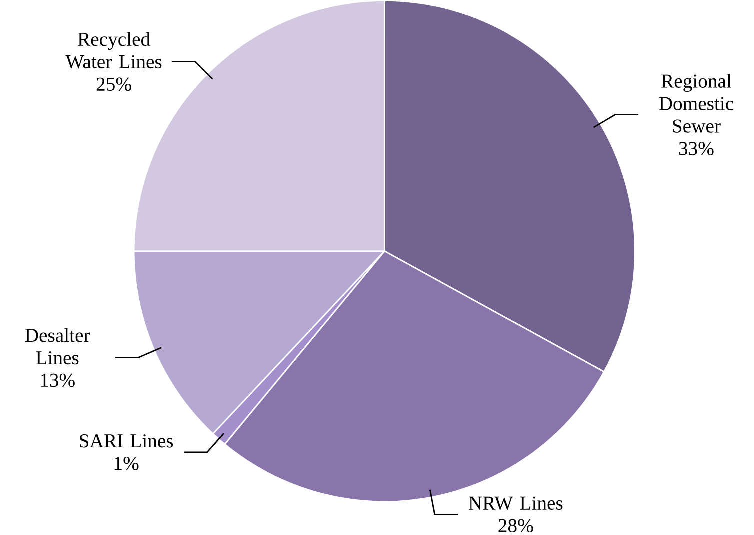 The height and width of the screenshot is (535, 754). I want to click on data-label: 28%, so click(516, 525).